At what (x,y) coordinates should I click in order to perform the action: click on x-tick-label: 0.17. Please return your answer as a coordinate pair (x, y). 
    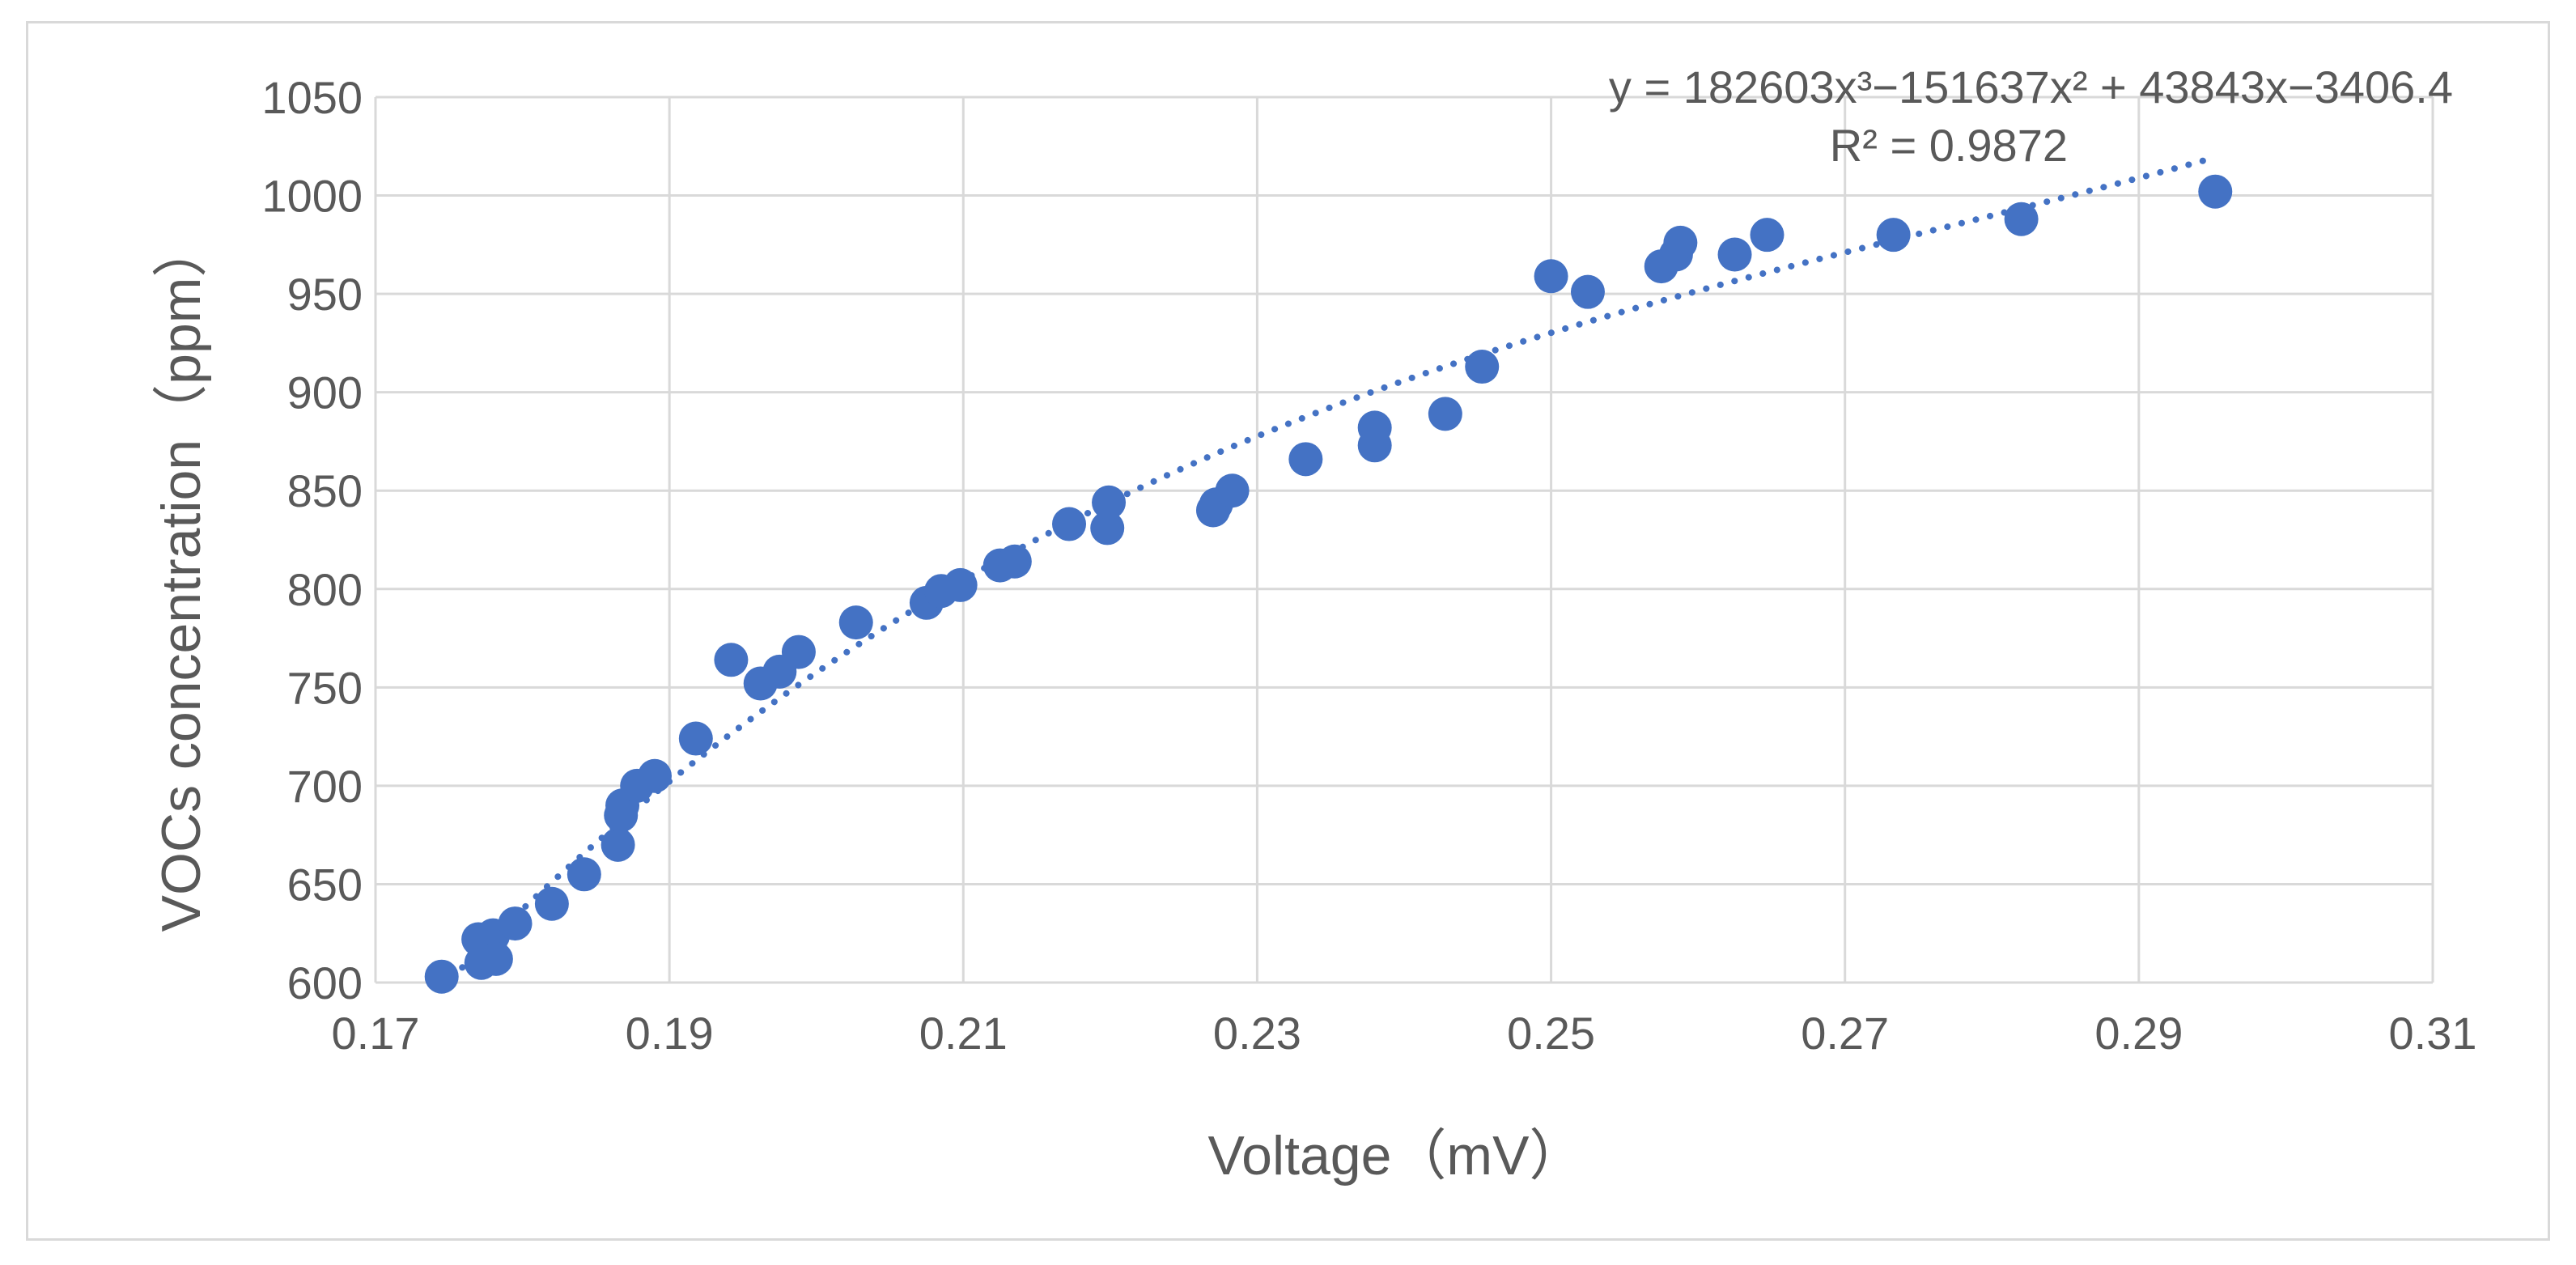
    Looking at the image, I should click on (376, 1033).